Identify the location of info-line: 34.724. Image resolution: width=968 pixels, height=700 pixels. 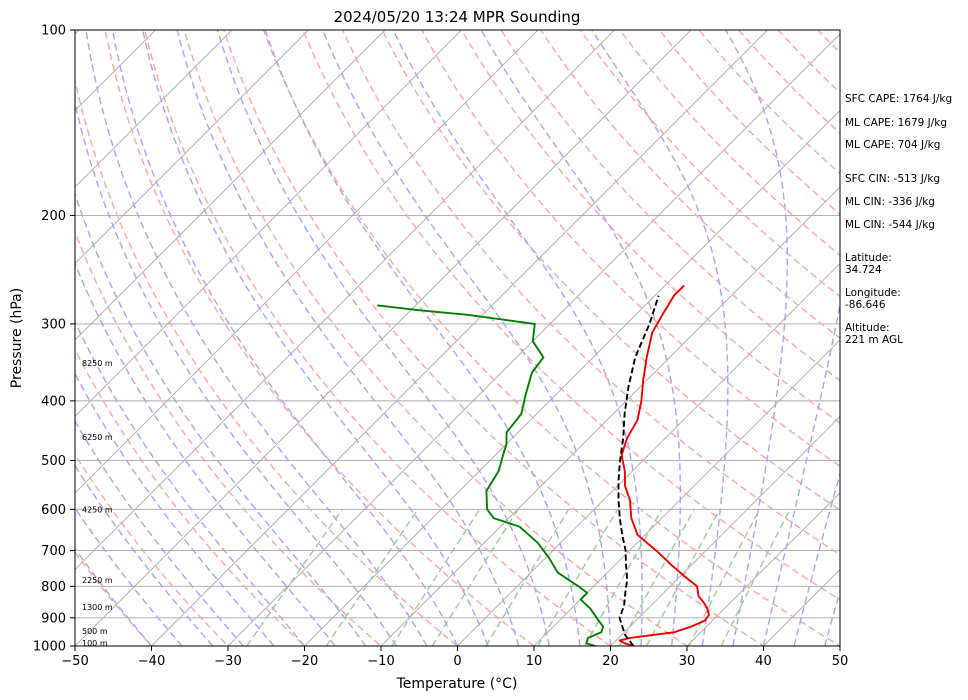
(863, 270).